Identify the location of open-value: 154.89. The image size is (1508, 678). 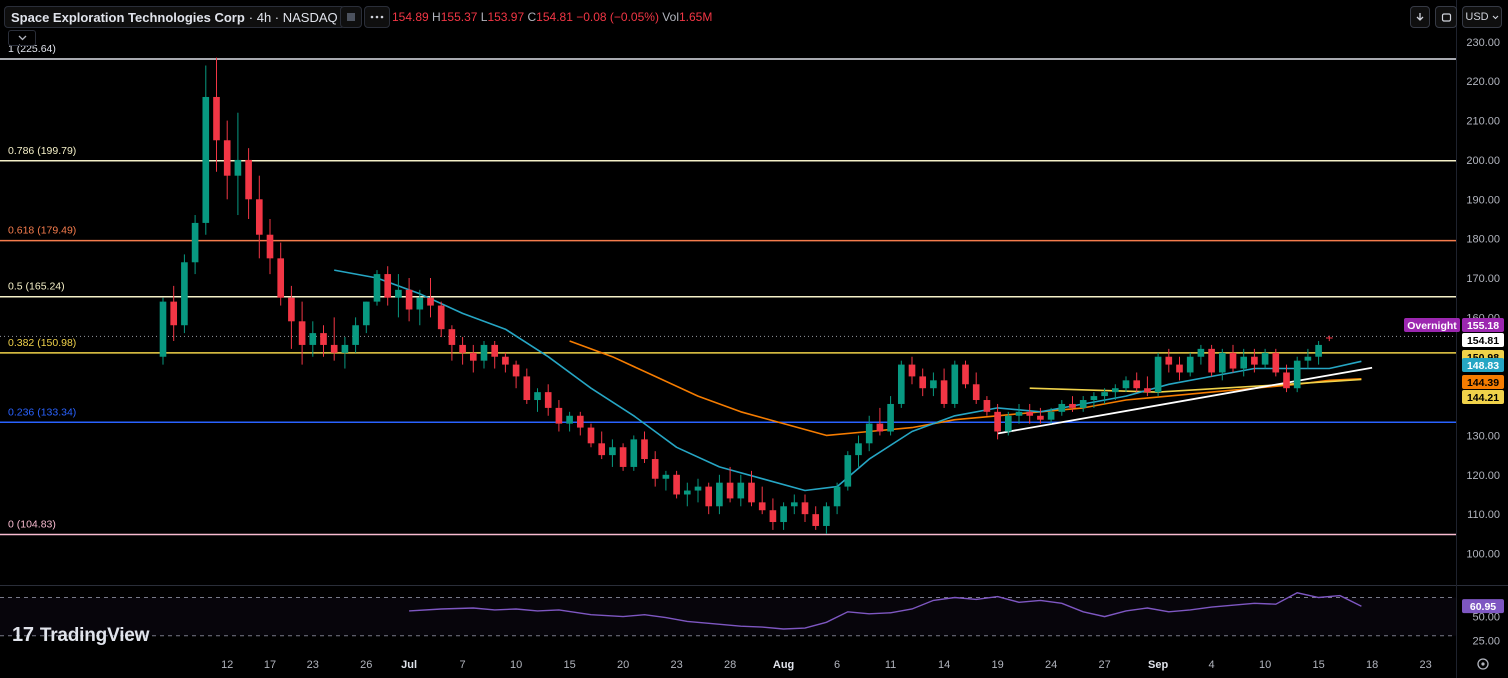
(410, 17).